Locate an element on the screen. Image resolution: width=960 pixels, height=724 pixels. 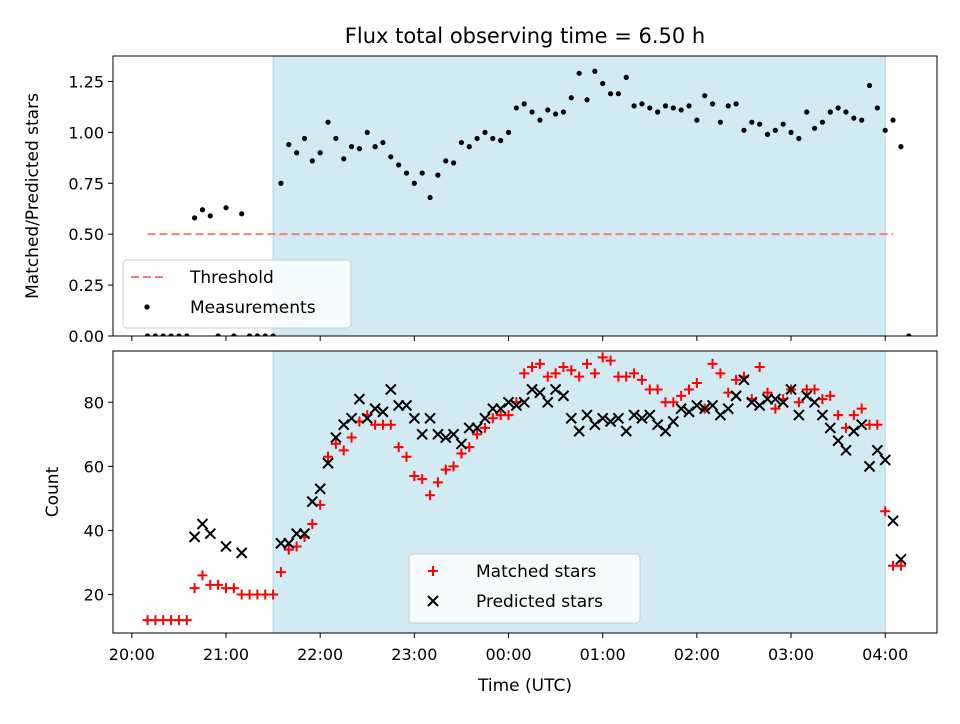
xtick-label-7: 03:00 is located at coordinates (791, 654).